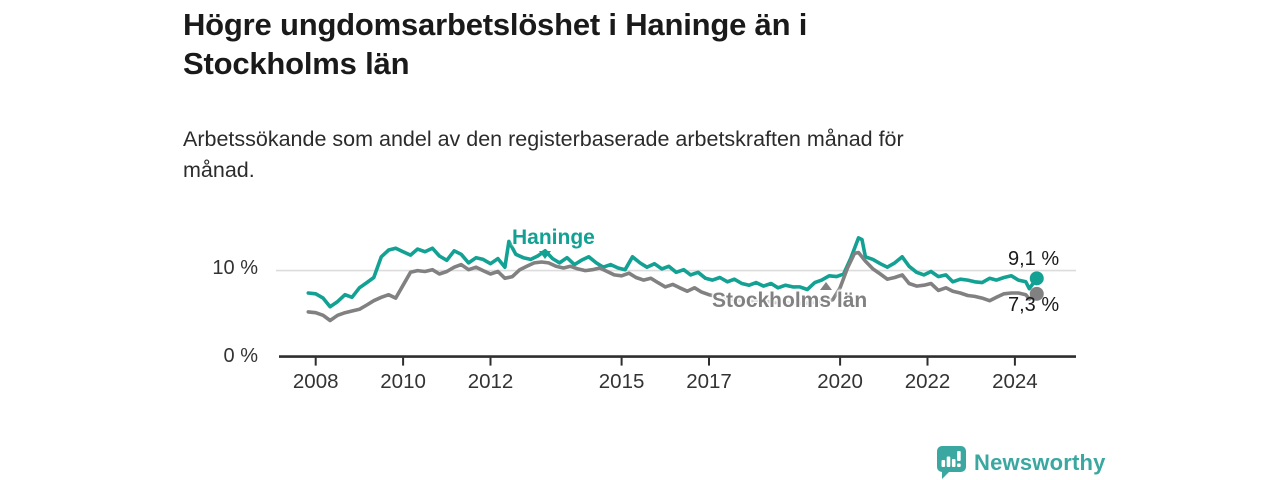  I want to click on chart-title-line1: Högre ungdomsarbetslöshet i Haninge än i, so click(495, 24).